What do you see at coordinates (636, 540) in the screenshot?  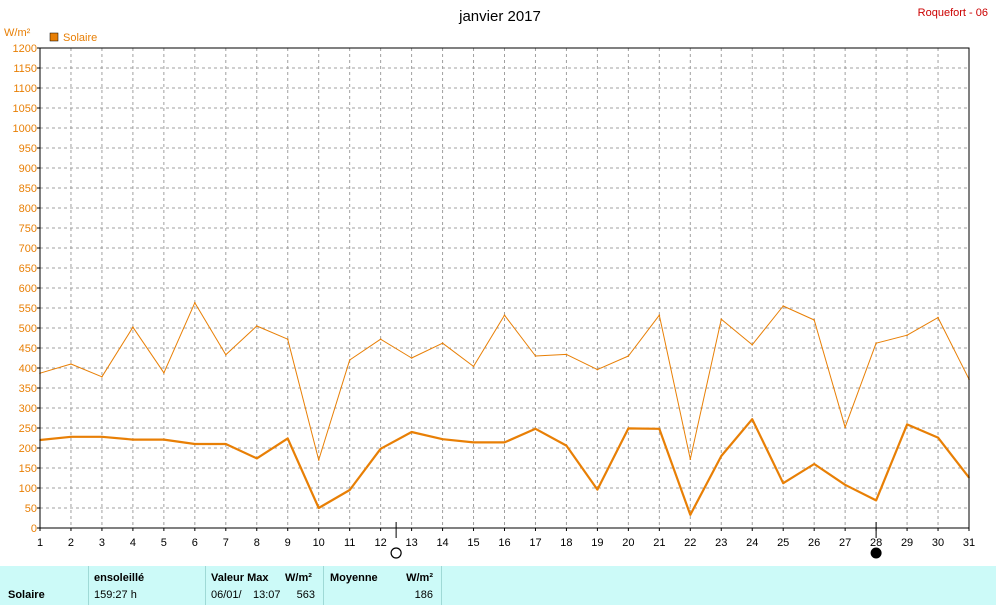 I see `moon-markers` at bounding box center [636, 540].